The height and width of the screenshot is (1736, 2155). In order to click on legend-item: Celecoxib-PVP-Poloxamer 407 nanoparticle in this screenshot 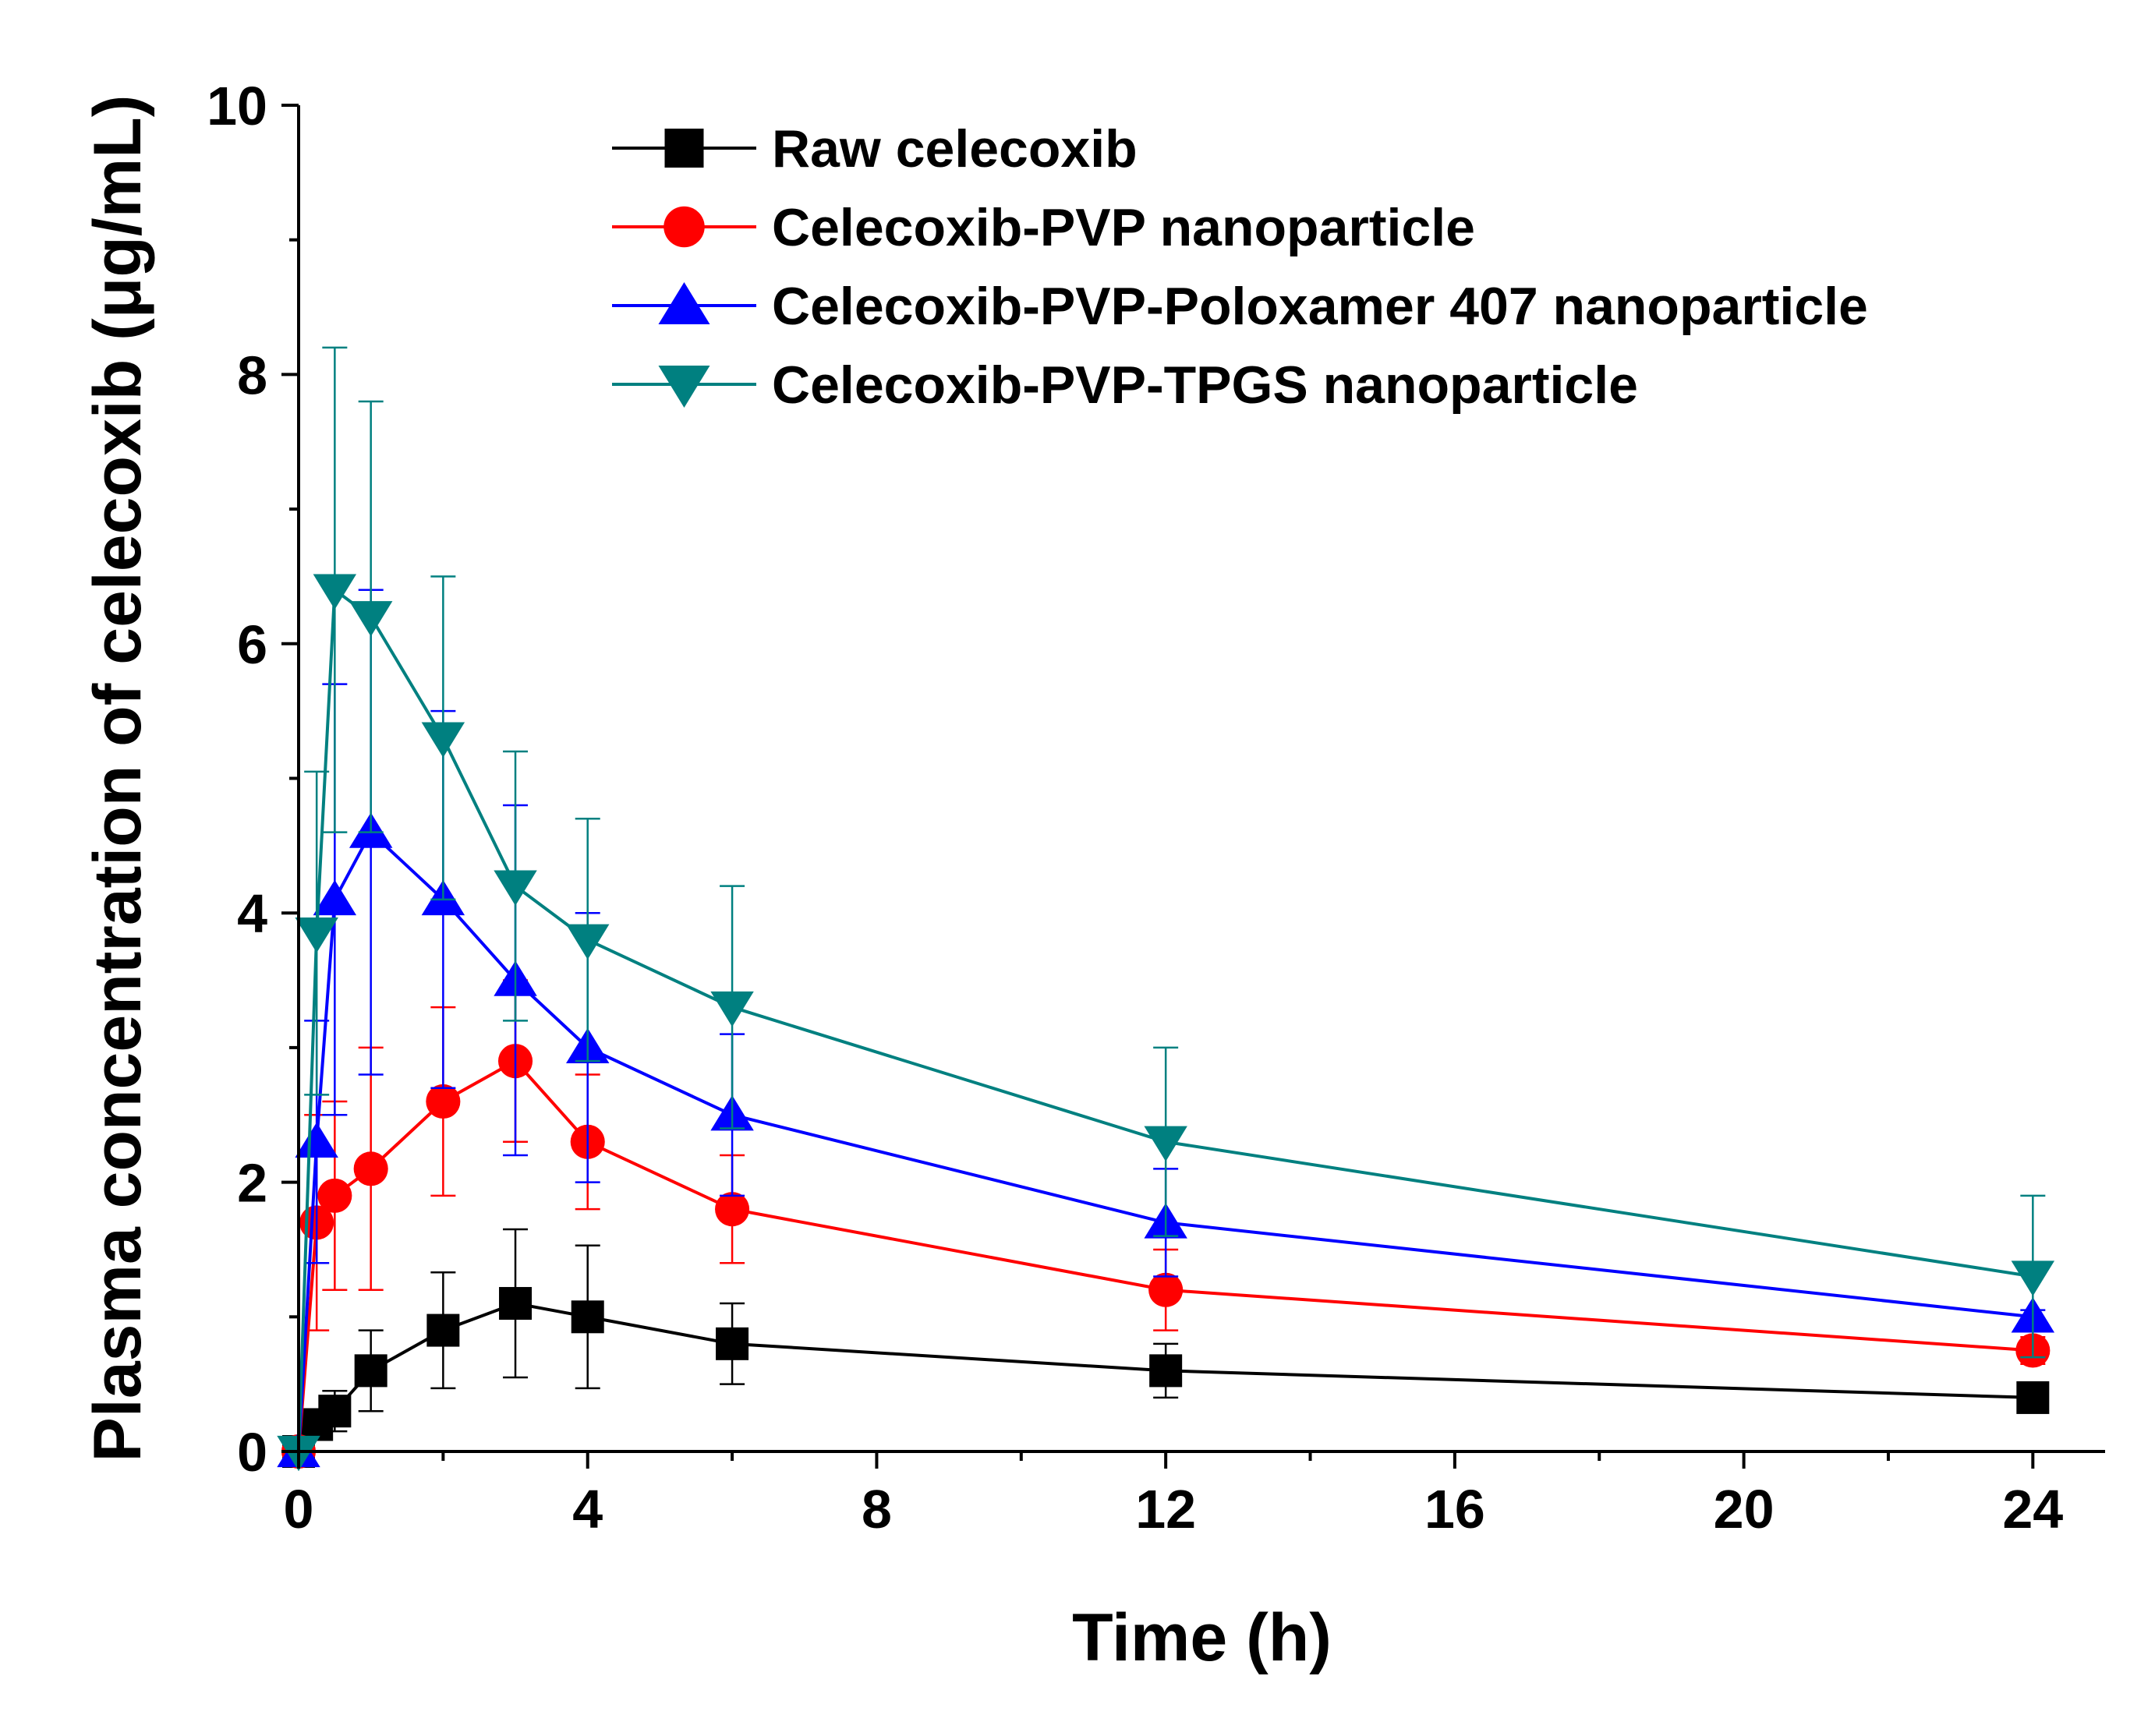, I will do `click(1240, 306)`.